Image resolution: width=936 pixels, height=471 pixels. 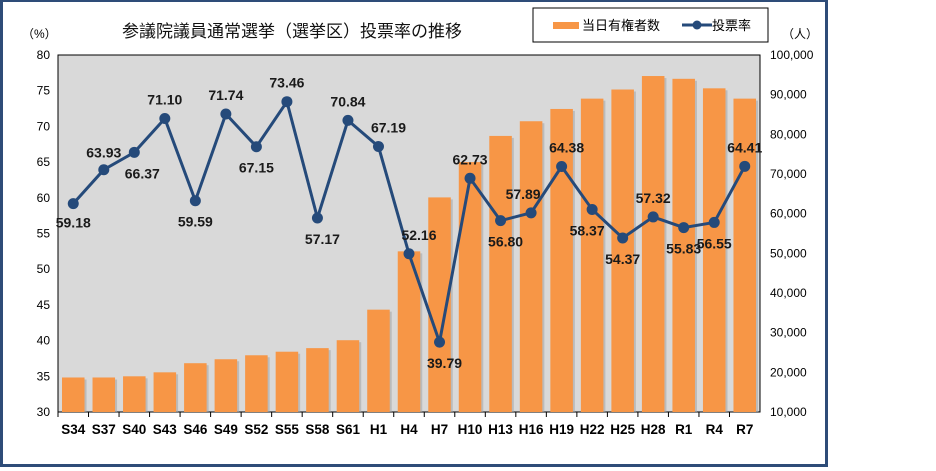 What do you see at coordinates (388, 127) in the screenshot?
I see `turnout-data-label: 67.19` at bounding box center [388, 127].